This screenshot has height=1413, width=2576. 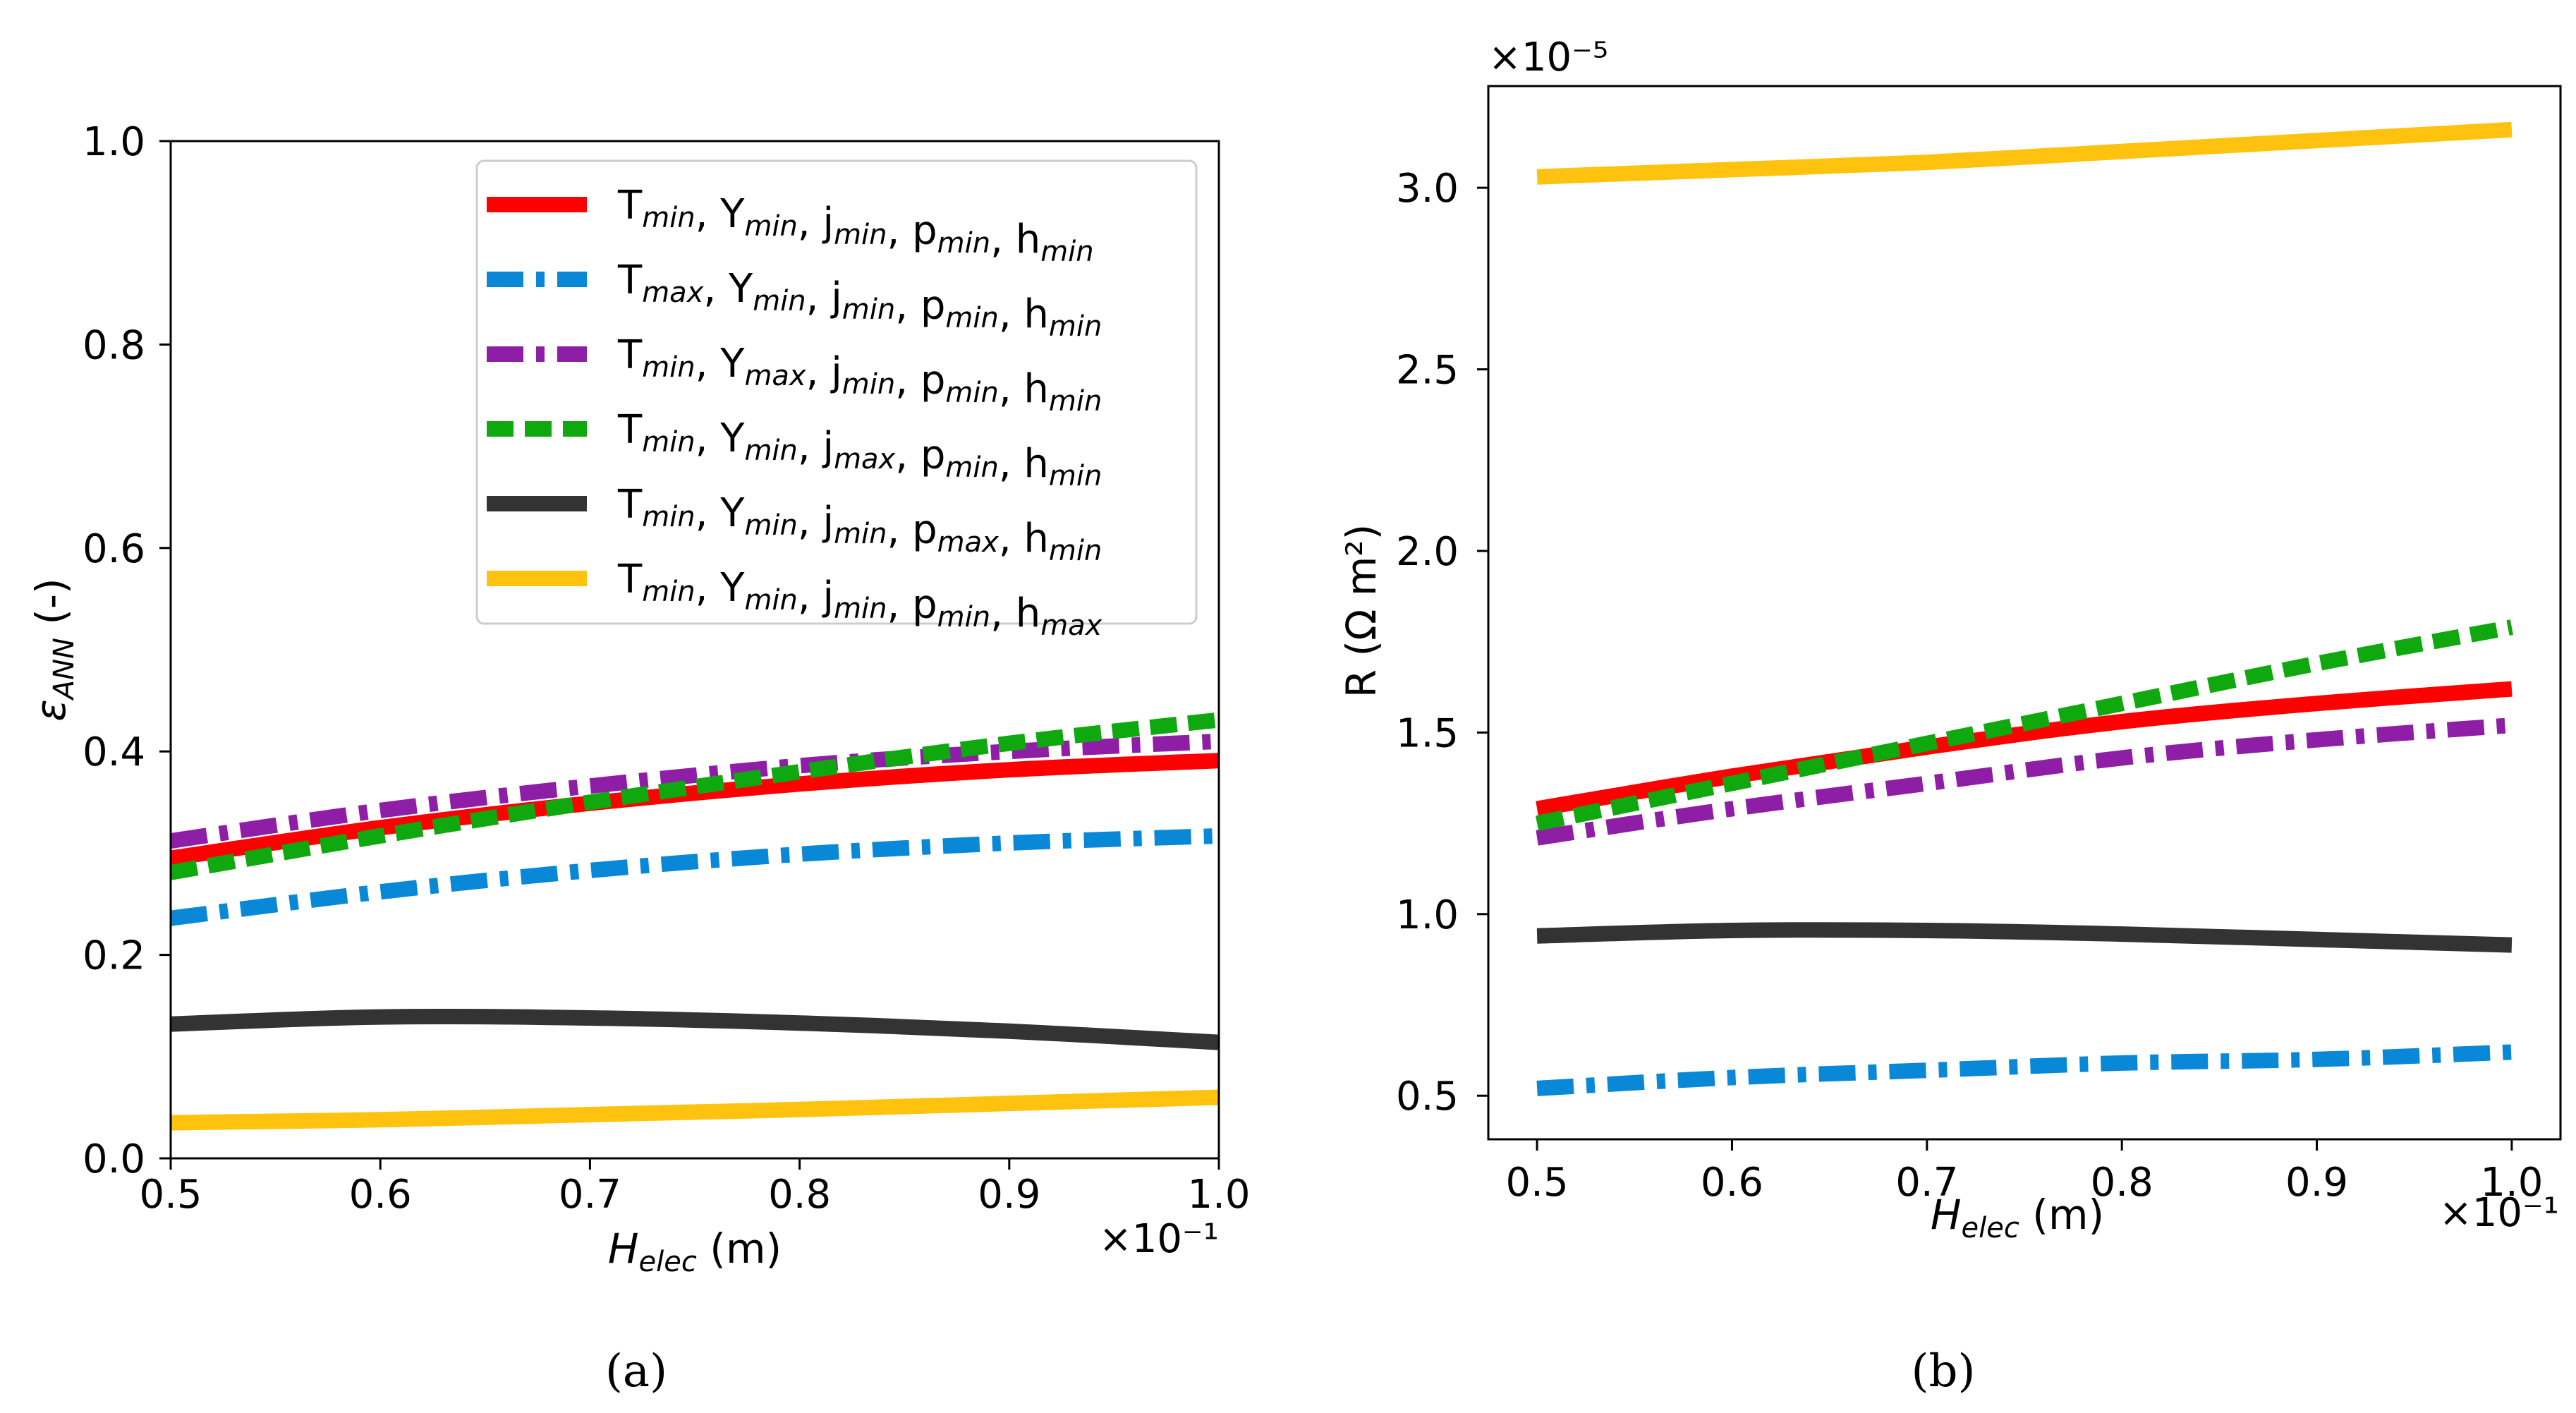 I want to click on x-multiplier-a: ×10⁻¹, so click(x=1159, y=1239).